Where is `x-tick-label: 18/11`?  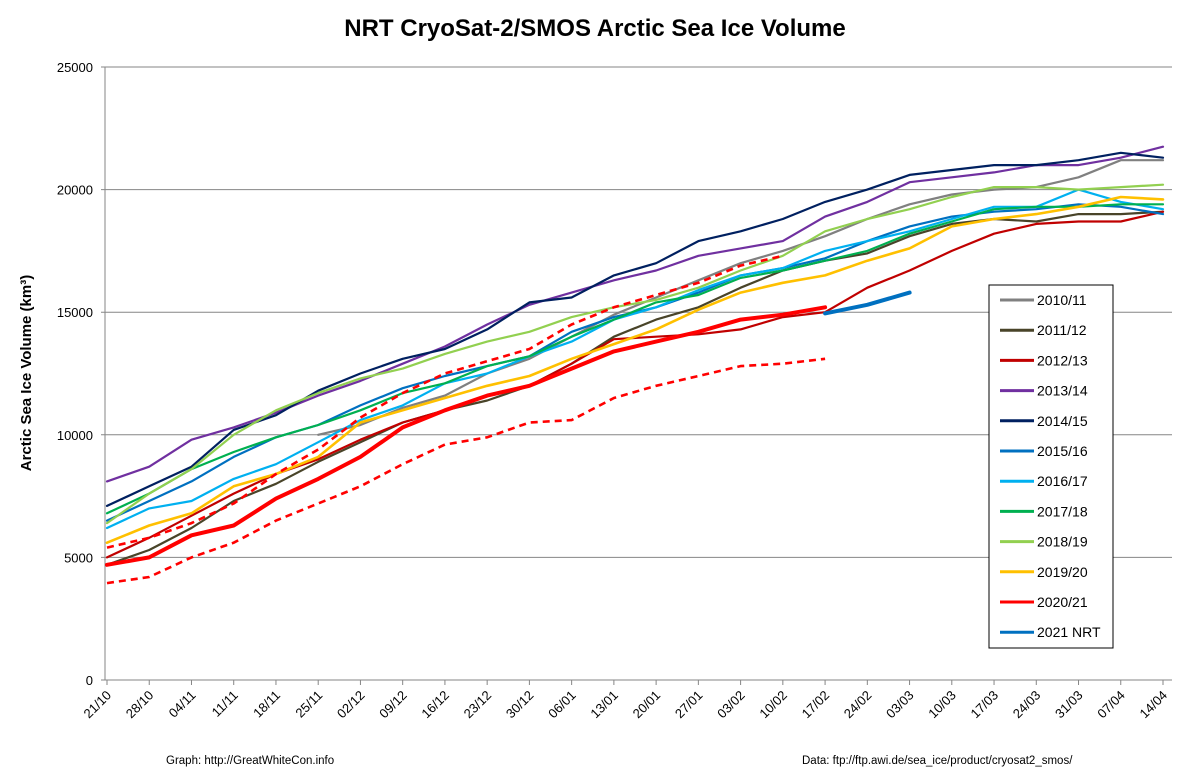 x-tick-label: 18/11 is located at coordinates (266, 704).